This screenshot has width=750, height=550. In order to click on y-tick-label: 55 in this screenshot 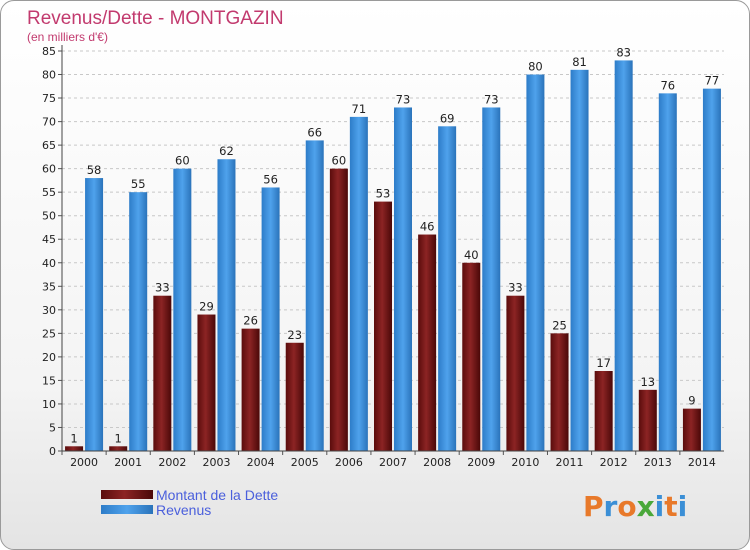, I will do `click(49, 192)`.